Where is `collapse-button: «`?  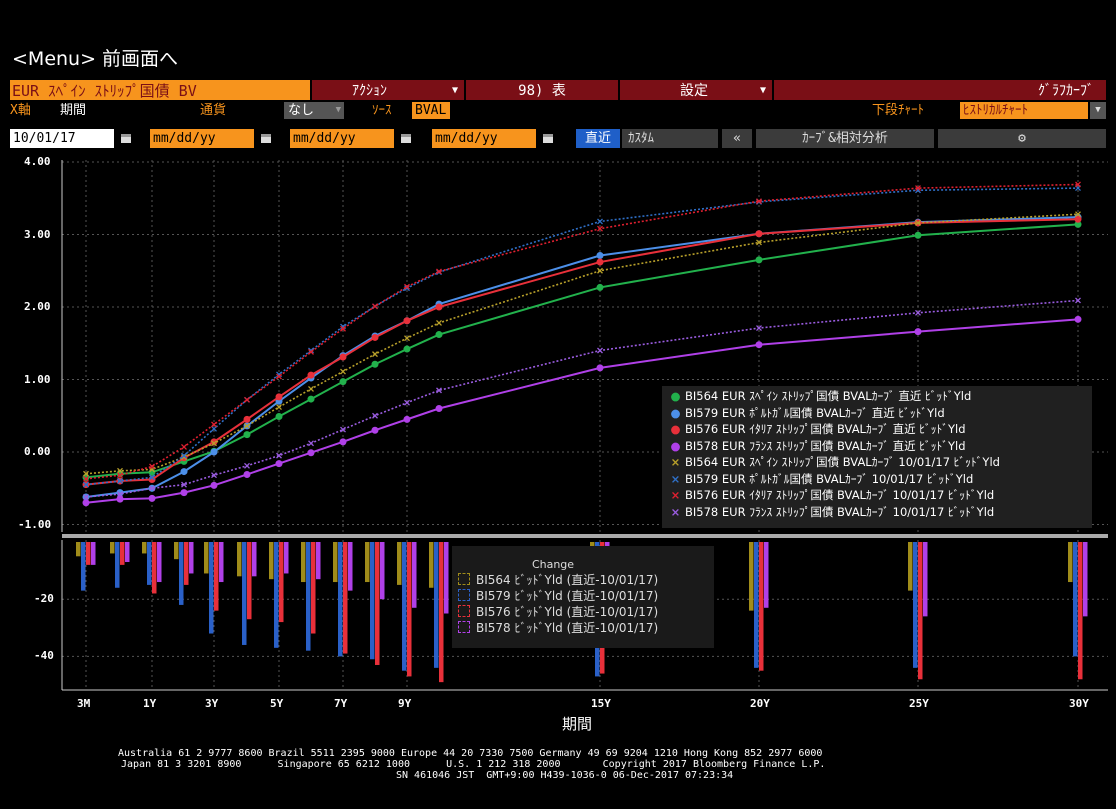 collapse-button: « is located at coordinates (737, 138).